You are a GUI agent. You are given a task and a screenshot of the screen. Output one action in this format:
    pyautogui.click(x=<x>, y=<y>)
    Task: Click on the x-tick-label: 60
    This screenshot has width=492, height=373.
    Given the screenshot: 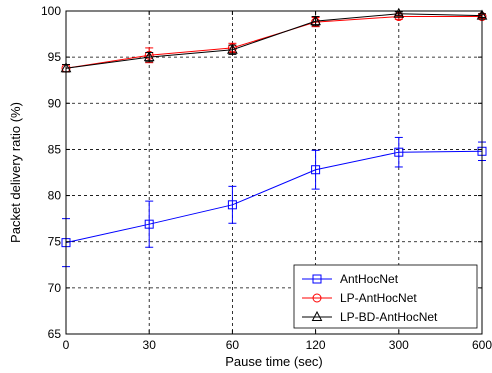 What is the action you would take?
    pyautogui.click(x=233, y=345)
    